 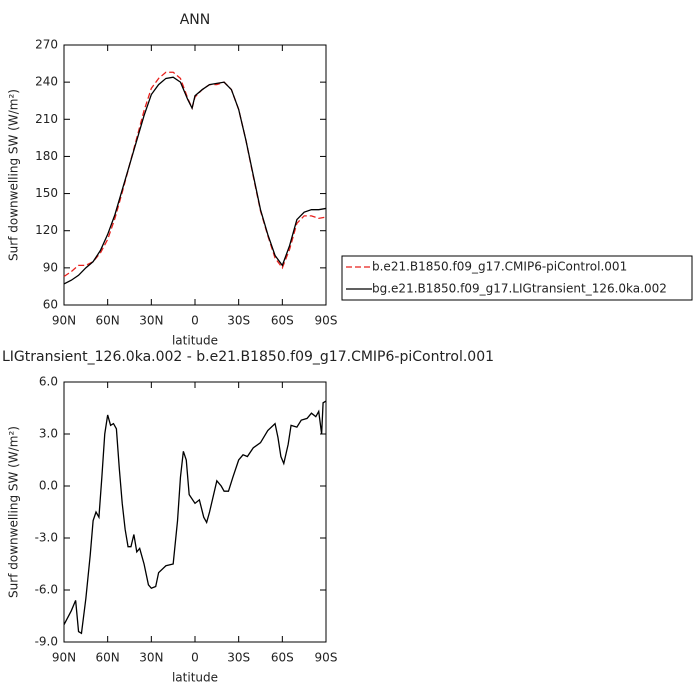 I want to click on y-tick-label: 120, so click(x=46, y=230).